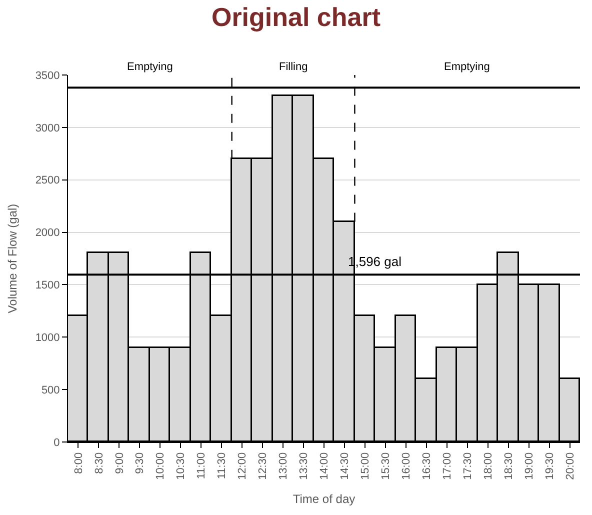 The image size is (592, 515). I want to click on x-tick-label: 9:00, so click(120, 463).